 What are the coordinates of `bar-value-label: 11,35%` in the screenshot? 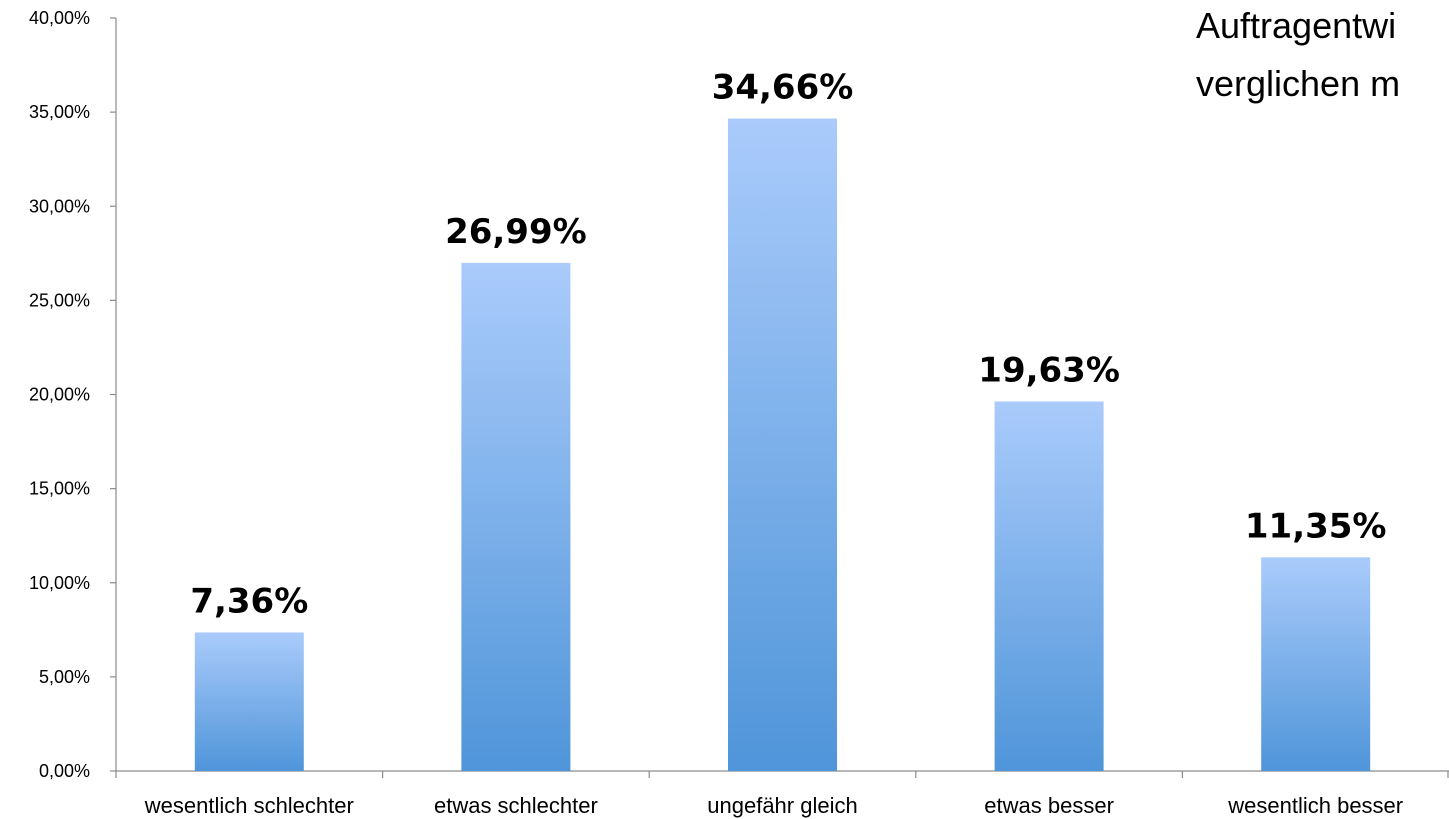 It's located at (1316, 526).